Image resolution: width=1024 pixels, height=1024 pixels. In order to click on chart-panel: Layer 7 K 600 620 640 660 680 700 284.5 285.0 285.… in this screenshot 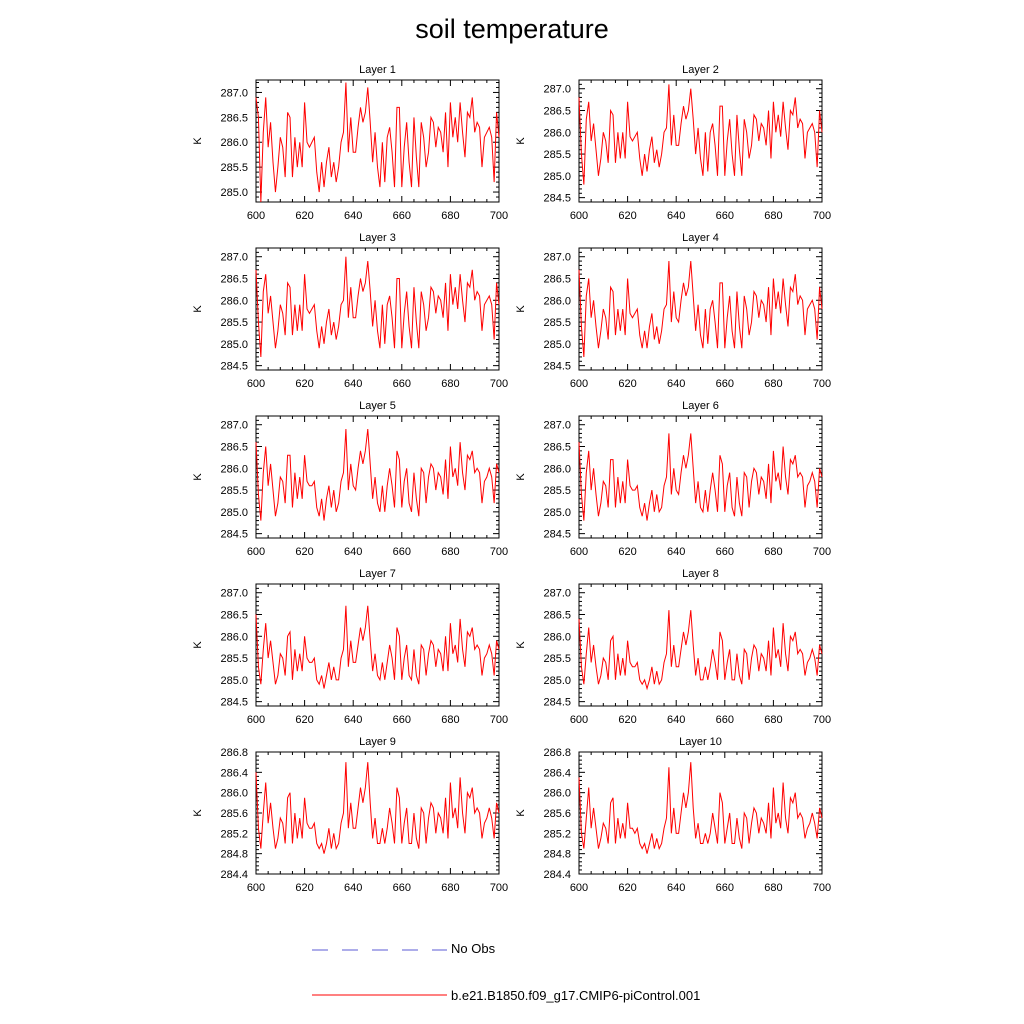, I will do `click(350, 647)`.